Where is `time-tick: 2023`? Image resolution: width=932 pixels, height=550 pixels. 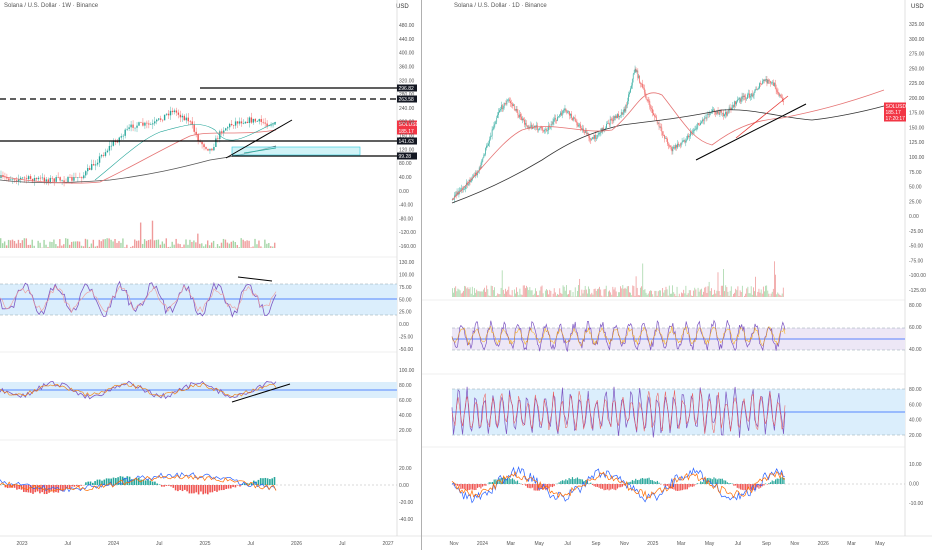
time-tick: 2023 is located at coordinates (21, 544).